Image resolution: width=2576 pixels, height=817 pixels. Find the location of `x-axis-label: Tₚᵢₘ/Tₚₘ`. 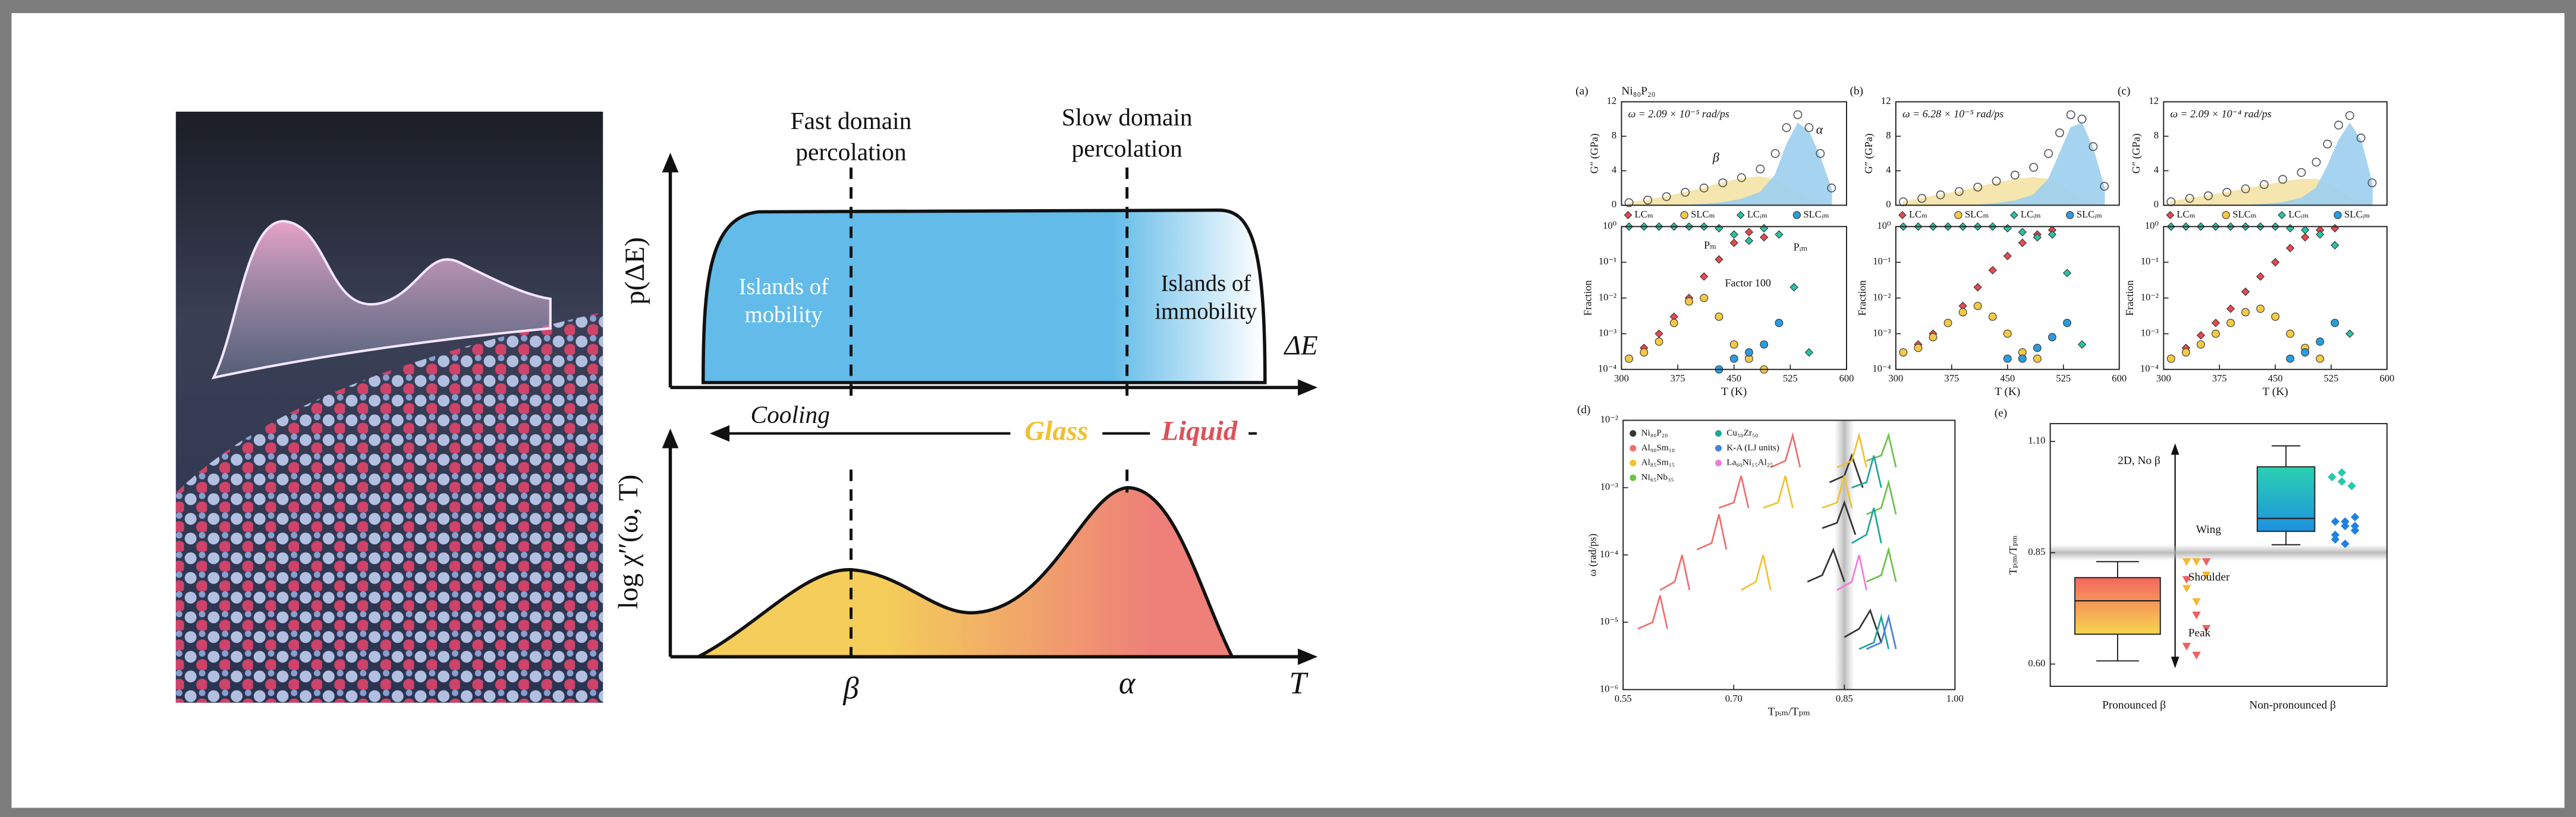

x-axis-label: Tₚᵢₘ/Tₚₘ is located at coordinates (1789, 712).